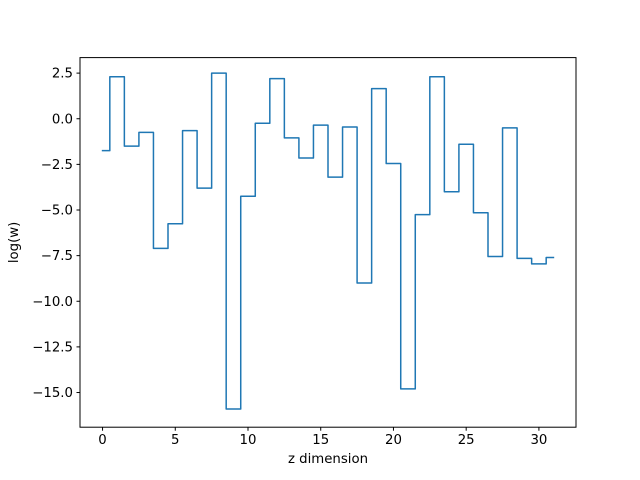 This screenshot has height=480, width=640. Describe the element at coordinates (393, 440) in the screenshot. I see `x-tick-label: 20` at that location.